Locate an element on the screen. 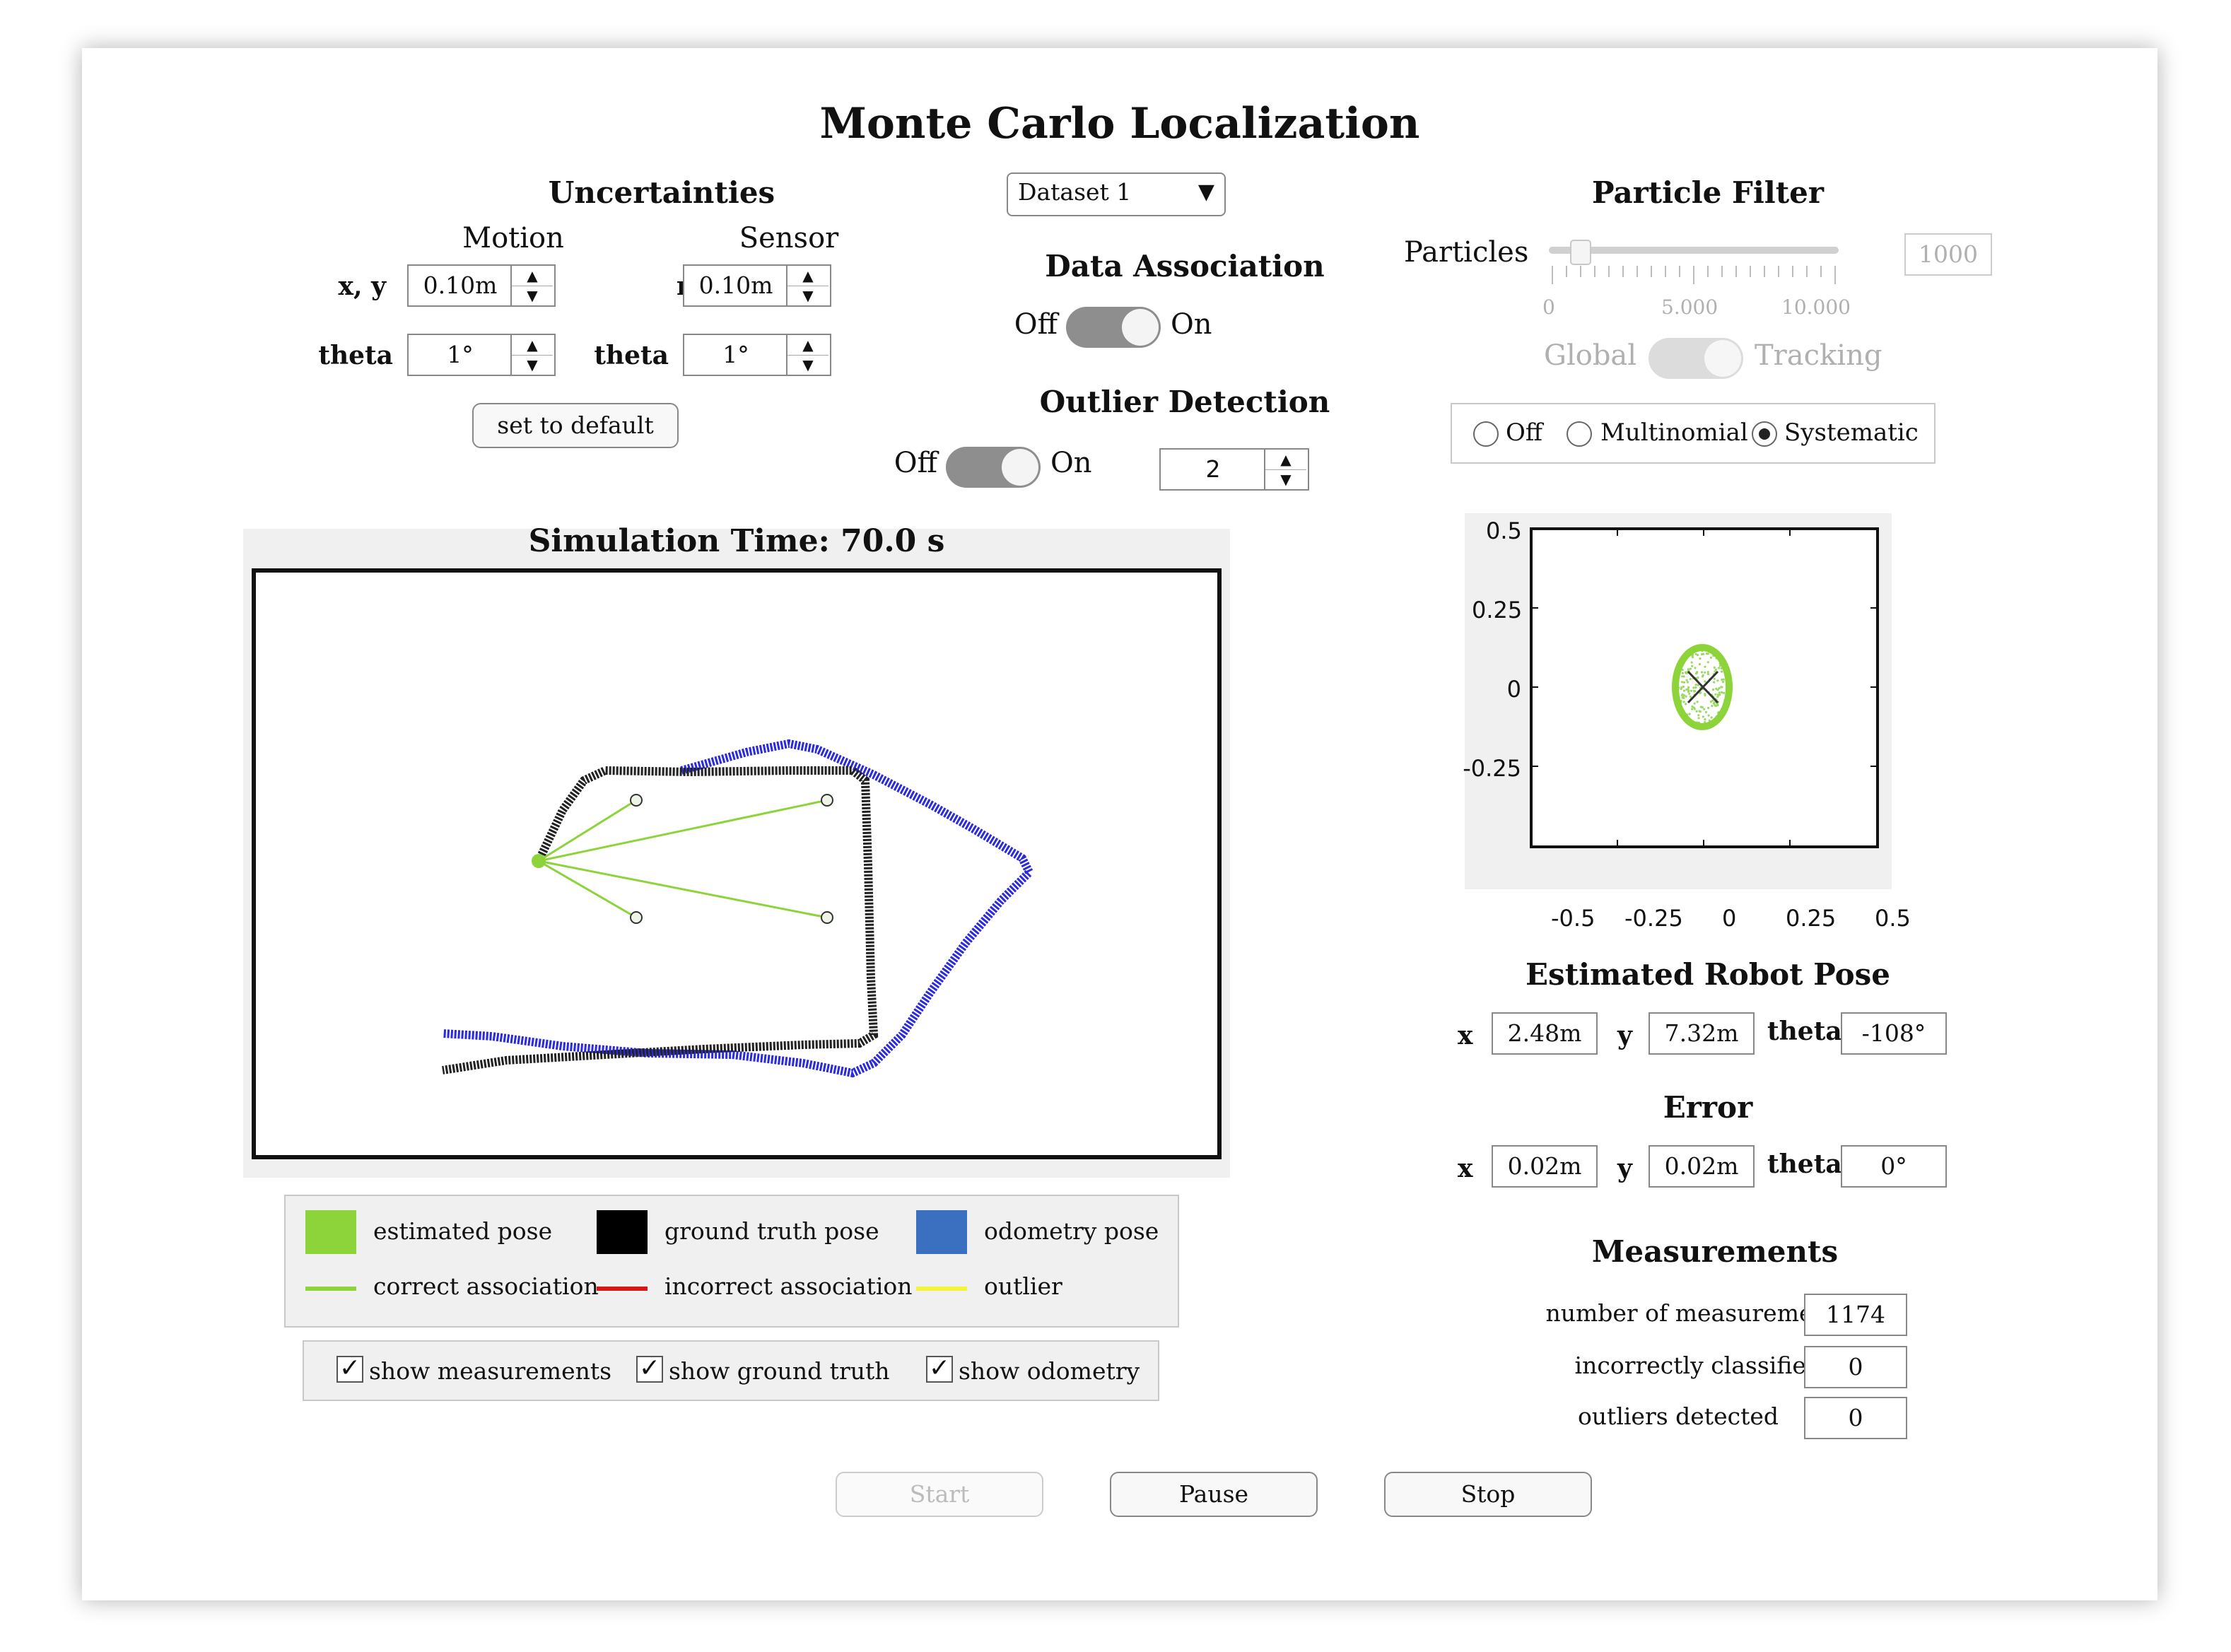 The width and height of the screenshot is (2231, 1652). show-ground-truth-checkbox: ✓ is located at coordinates (650, 1369).